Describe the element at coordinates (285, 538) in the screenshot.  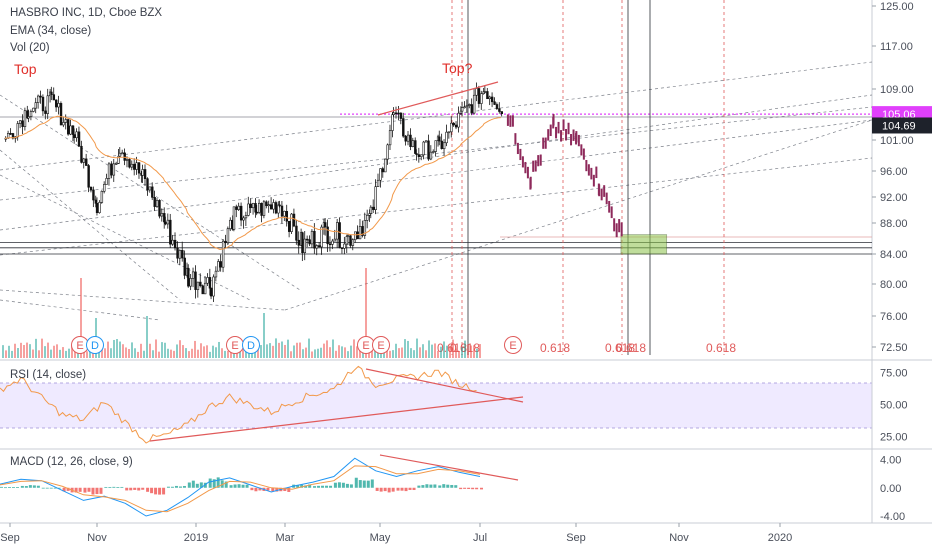
I see `time-tick-label: Mar` at that location.